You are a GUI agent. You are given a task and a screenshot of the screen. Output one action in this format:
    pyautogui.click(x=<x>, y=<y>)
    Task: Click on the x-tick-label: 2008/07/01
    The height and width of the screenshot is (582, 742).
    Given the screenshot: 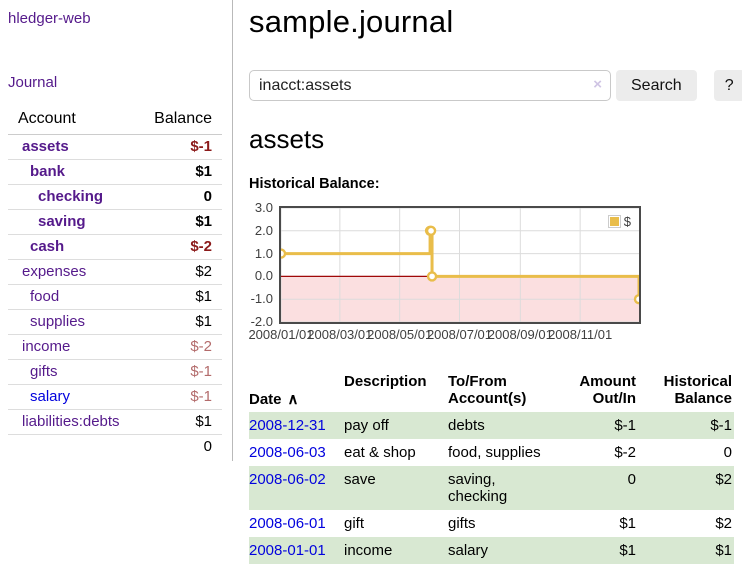 What is the action you would take?
    pyautogui.click(x=459, y=334)
    